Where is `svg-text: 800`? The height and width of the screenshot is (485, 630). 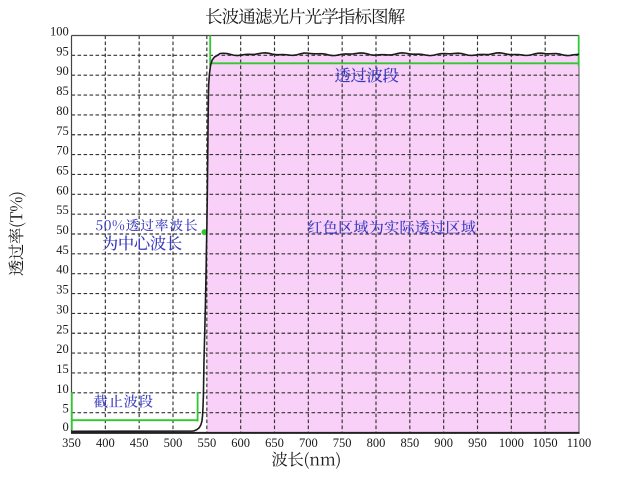 svg-text: 800 is located at coordinates (376, 443).